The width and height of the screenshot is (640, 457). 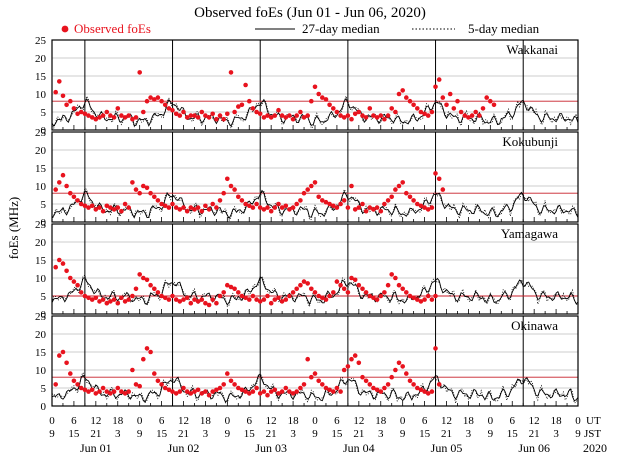 What do you see at coordinates (534, 448) in the screenshot?
I see `day-label: Jun 06` at bounding box center [534, 448].